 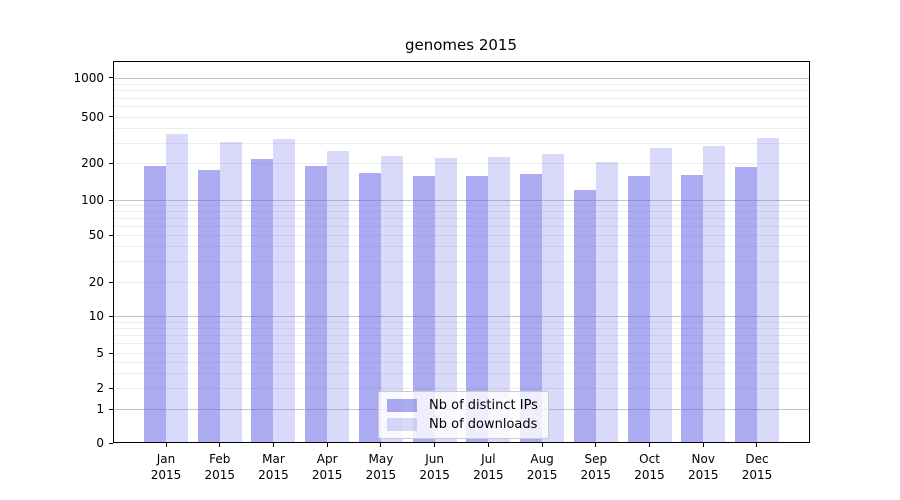 I want to click on y-tick-label: 5, so click(x=100, y=353).